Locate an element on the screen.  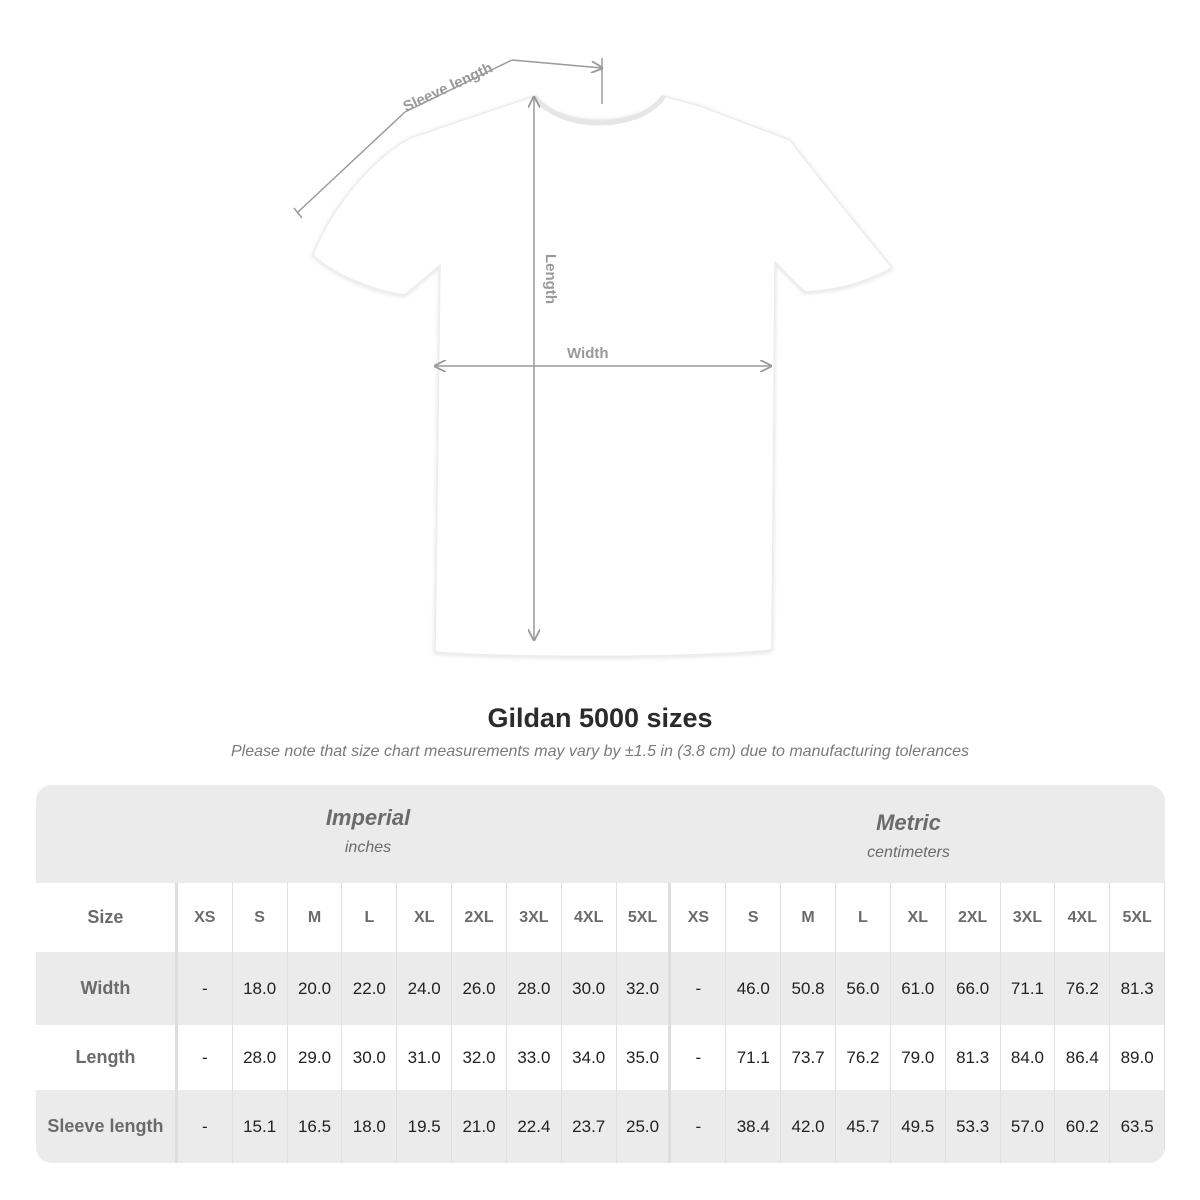
imperial-size-header: 2XL is located at coordinates (479, 917).